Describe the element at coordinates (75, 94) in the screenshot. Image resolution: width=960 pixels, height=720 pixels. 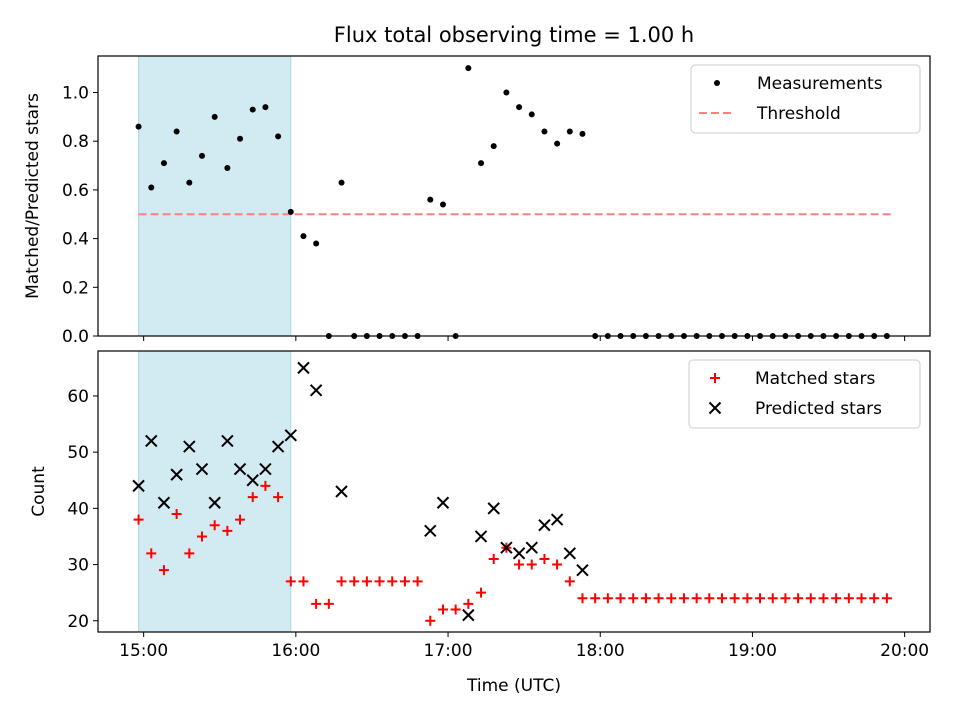
I see `y-tick-label: 1.0` at that location.